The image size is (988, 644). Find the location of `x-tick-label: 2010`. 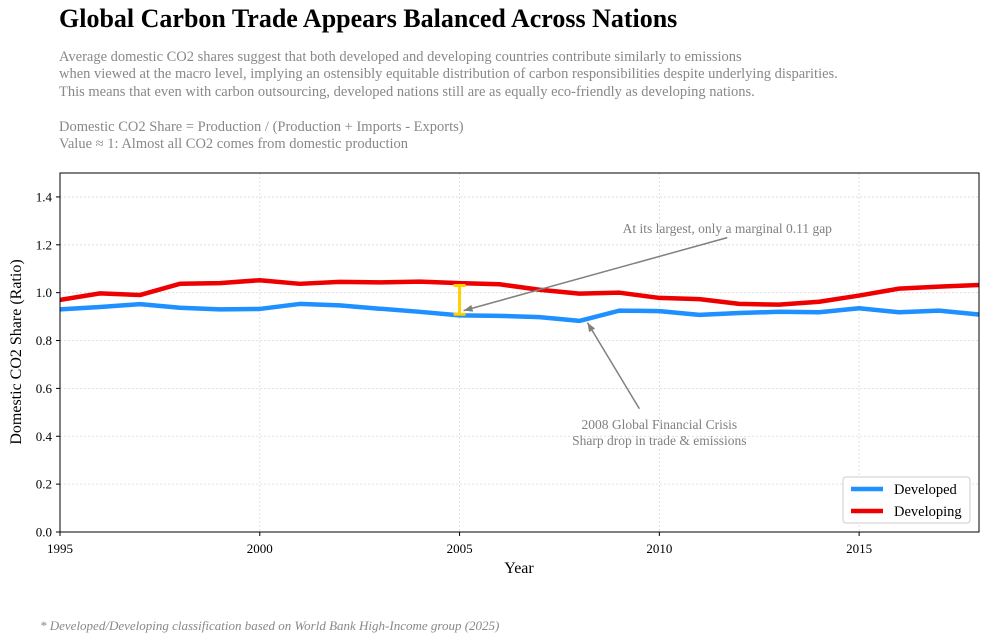

x-tick-label: 2010 is located at coordinates (659, 548).